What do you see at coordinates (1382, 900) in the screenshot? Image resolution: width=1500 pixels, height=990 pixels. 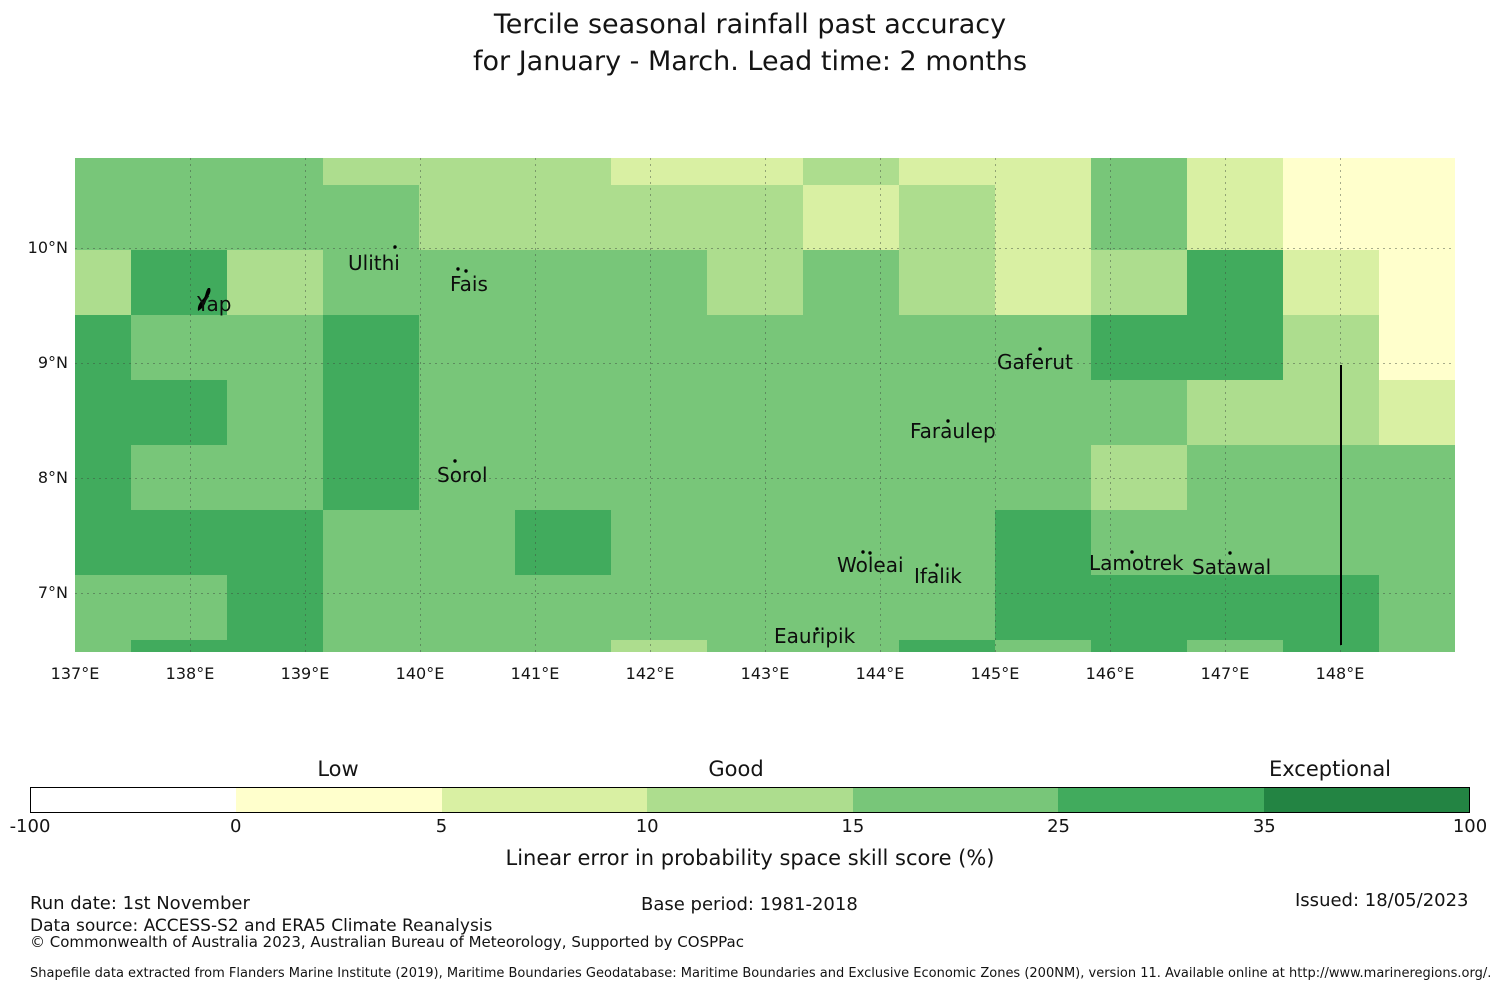 I see `issued-text: Issued: 18/05/2023` at bounding box center [1382, 900].